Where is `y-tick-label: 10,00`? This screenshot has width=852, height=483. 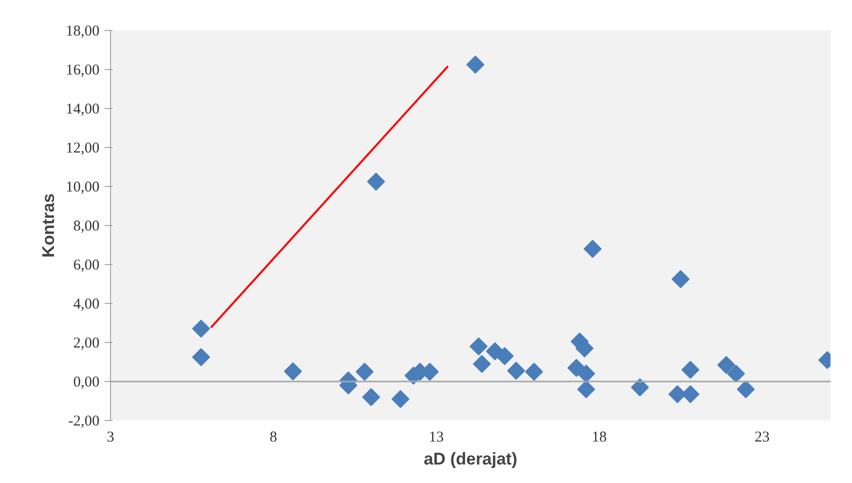
y-tick-label: 10,00 is located at coordinates (83, 188).